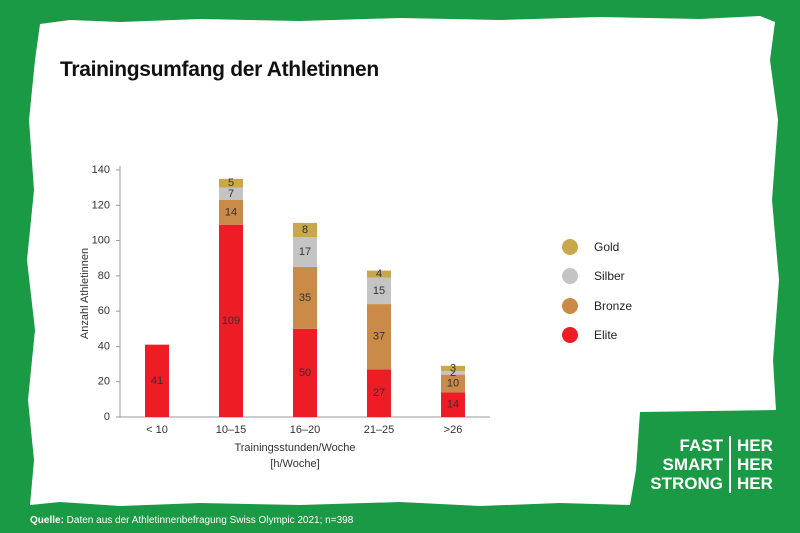 The height and width of the screenshot is (533, 800). I want to click on logo-row: SMART HER, so click(710, 464).